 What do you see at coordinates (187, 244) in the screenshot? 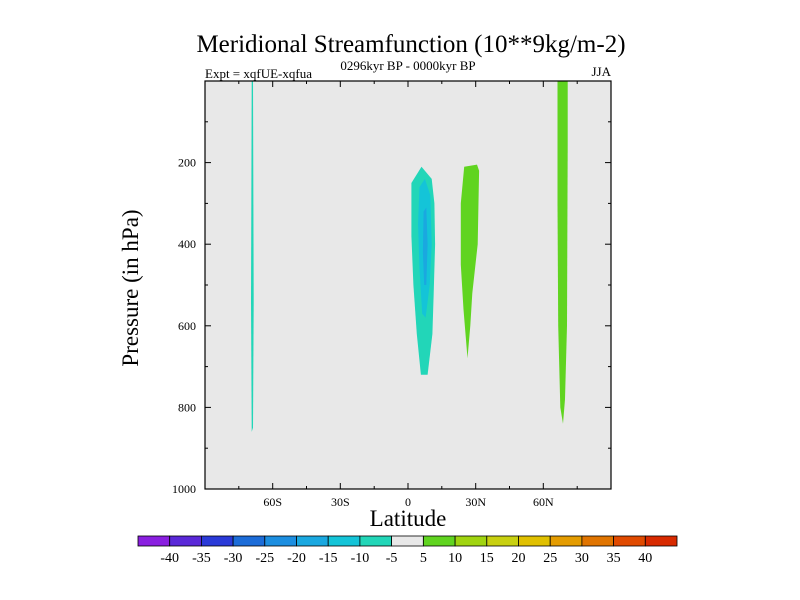
I see `y-tick-label: 400` at bounding box center [187, 244].